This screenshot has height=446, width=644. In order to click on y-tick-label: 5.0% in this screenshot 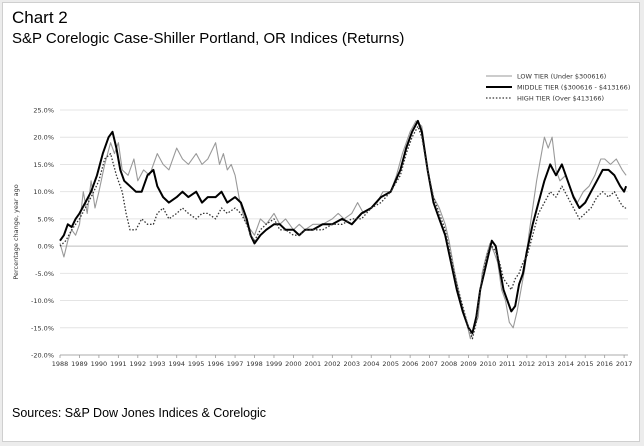, I will do `click(45, 219)`.